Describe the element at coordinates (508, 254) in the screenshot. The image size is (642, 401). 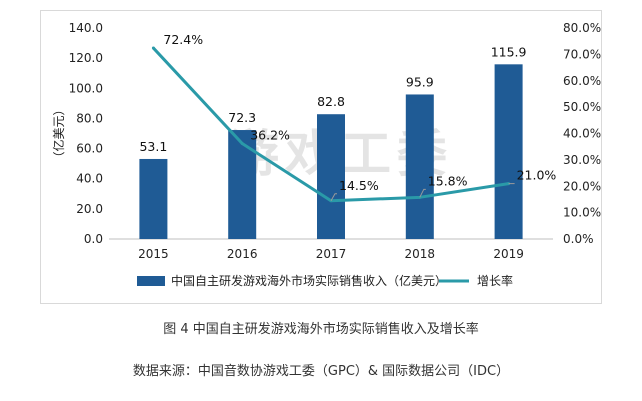
I see `x-tick-label: 2019` at that location.